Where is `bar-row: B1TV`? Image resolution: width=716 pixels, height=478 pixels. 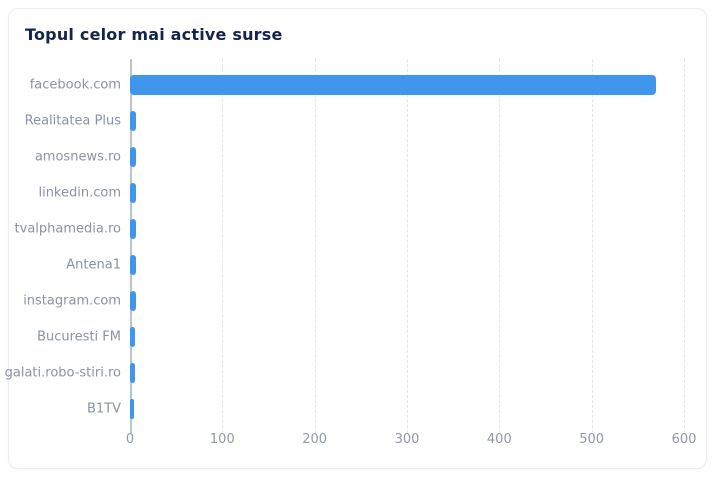 bar-row: B1TV is located at coordinates (385, 409).